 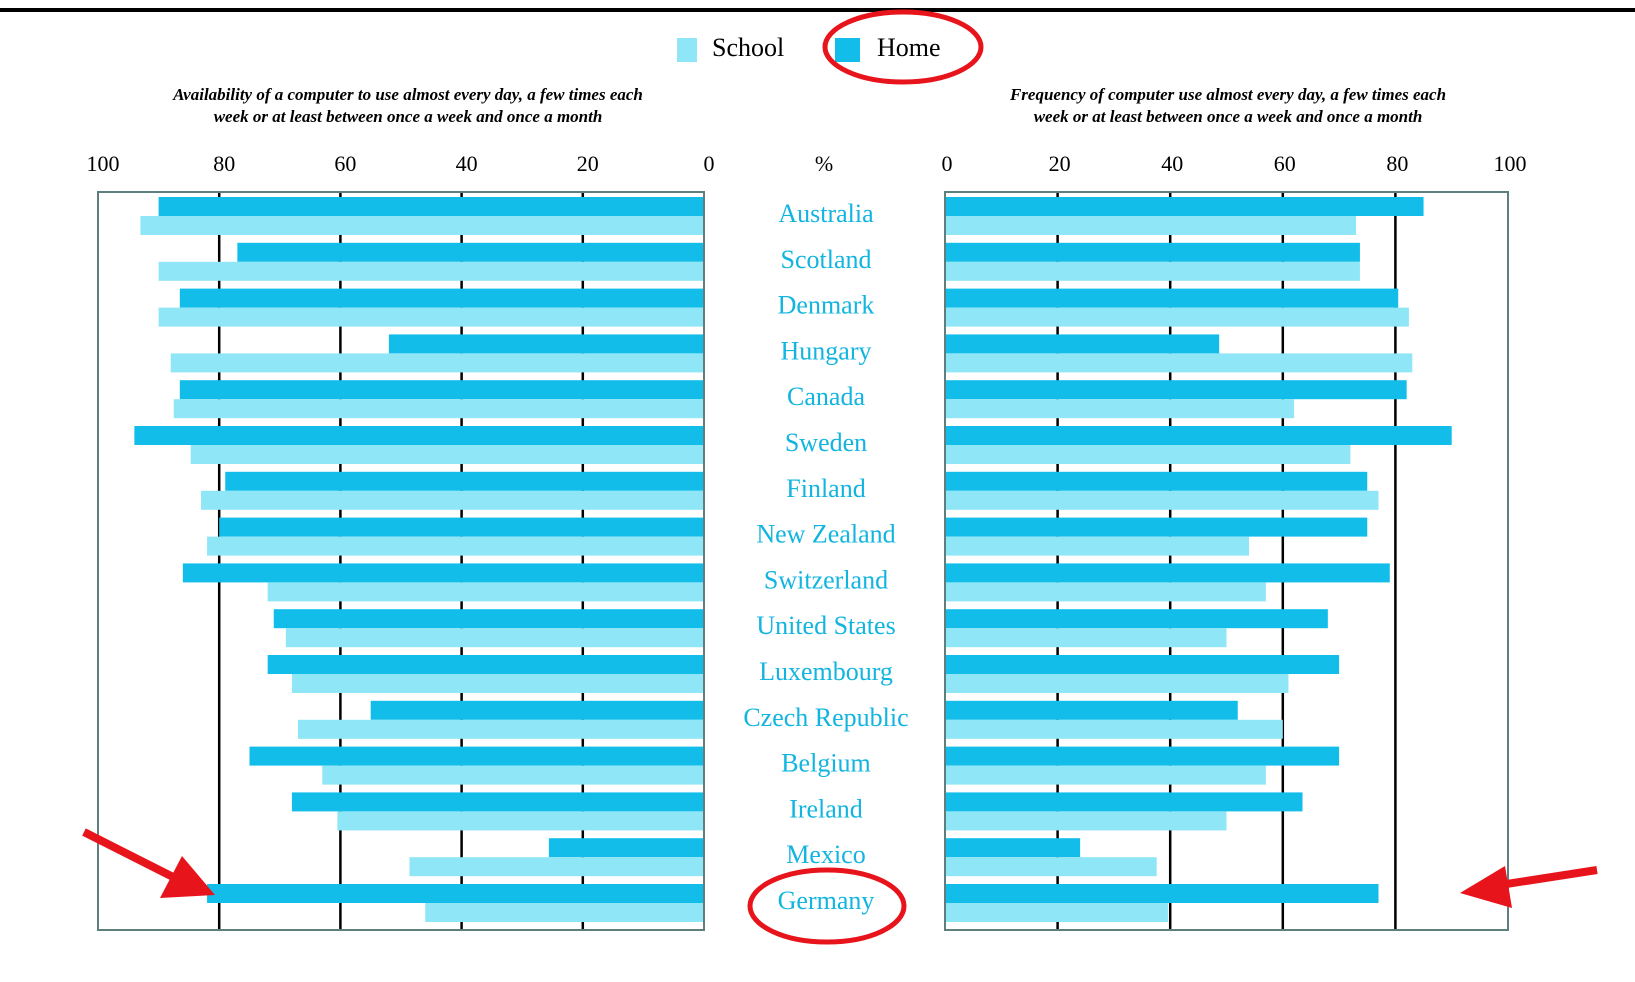 I want to click on category-label: Canada, so click(x=826, y=396).